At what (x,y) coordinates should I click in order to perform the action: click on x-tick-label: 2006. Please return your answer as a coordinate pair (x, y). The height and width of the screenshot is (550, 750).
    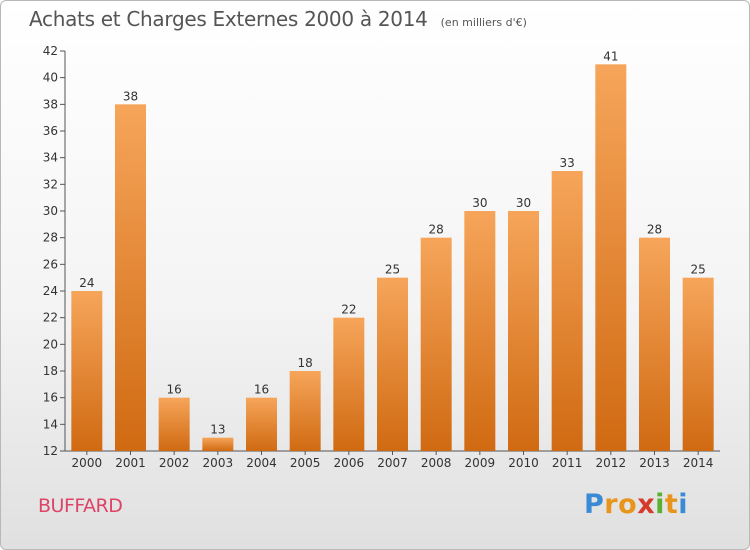
    Looking at the image, I should click on (349, 463).